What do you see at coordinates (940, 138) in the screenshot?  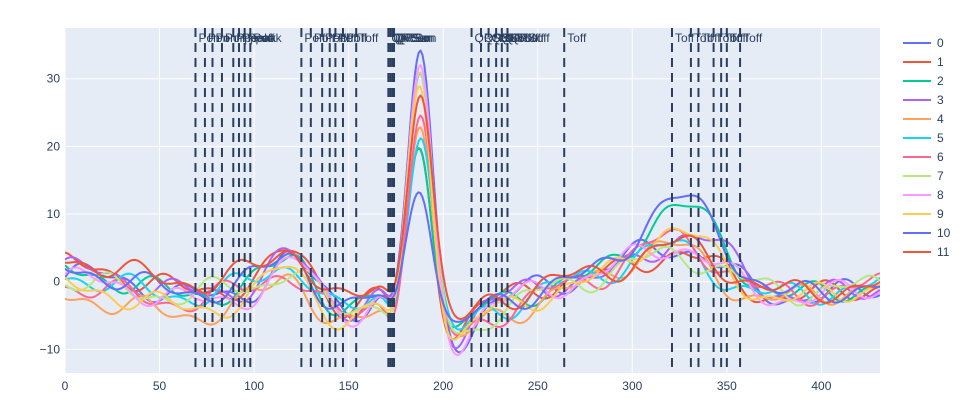 I see `legend-label: 5` at bounding box center [940, 138].